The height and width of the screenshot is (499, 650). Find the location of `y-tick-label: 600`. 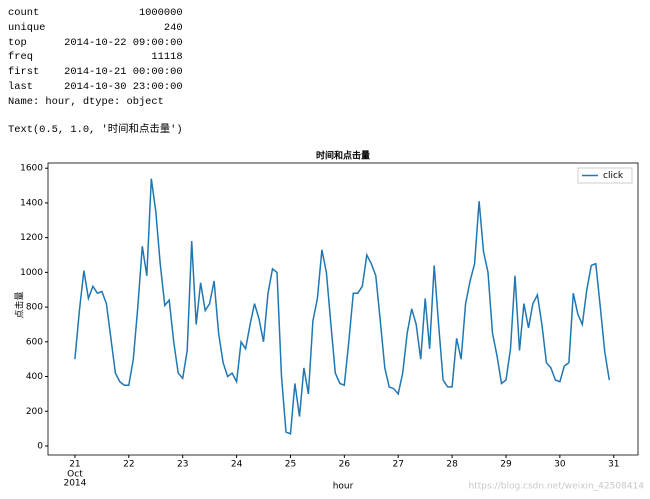

y-tick-label: 600 is located at coordinates (34, 342).